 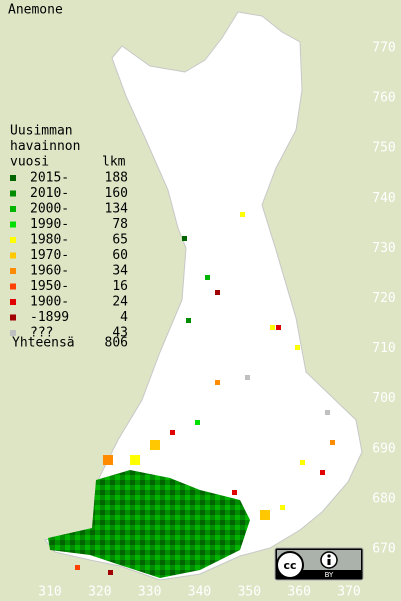 I want to click on y-label: 730, so click(x=383, y=248).